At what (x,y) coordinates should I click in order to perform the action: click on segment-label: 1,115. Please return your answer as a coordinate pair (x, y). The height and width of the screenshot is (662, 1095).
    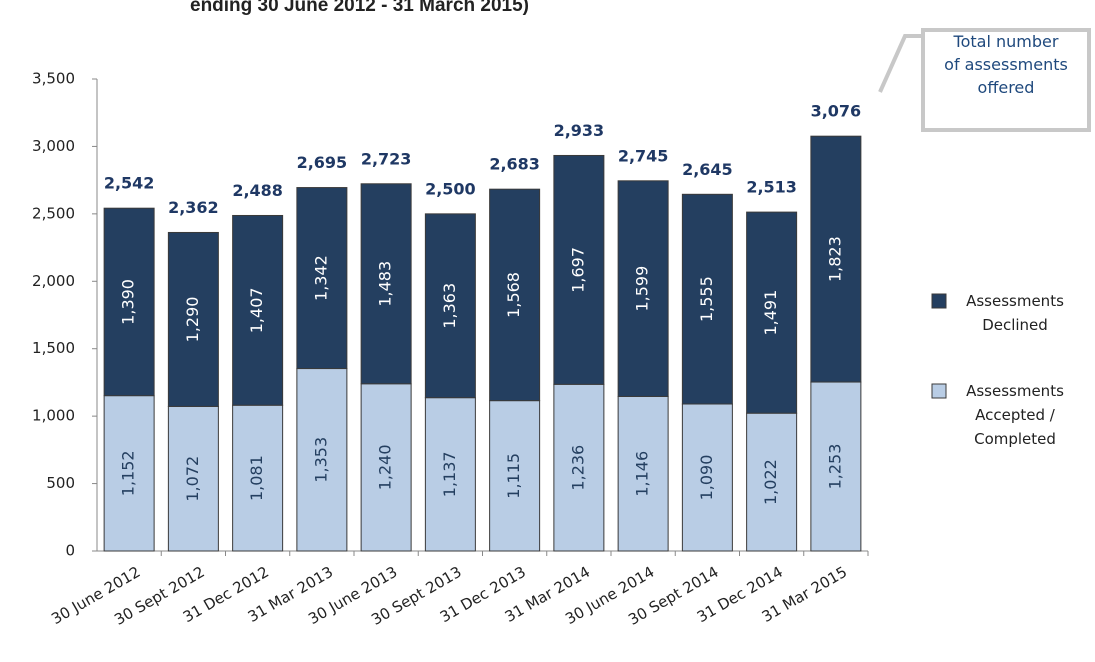
    Looking at the image, I should click on (513, 476).